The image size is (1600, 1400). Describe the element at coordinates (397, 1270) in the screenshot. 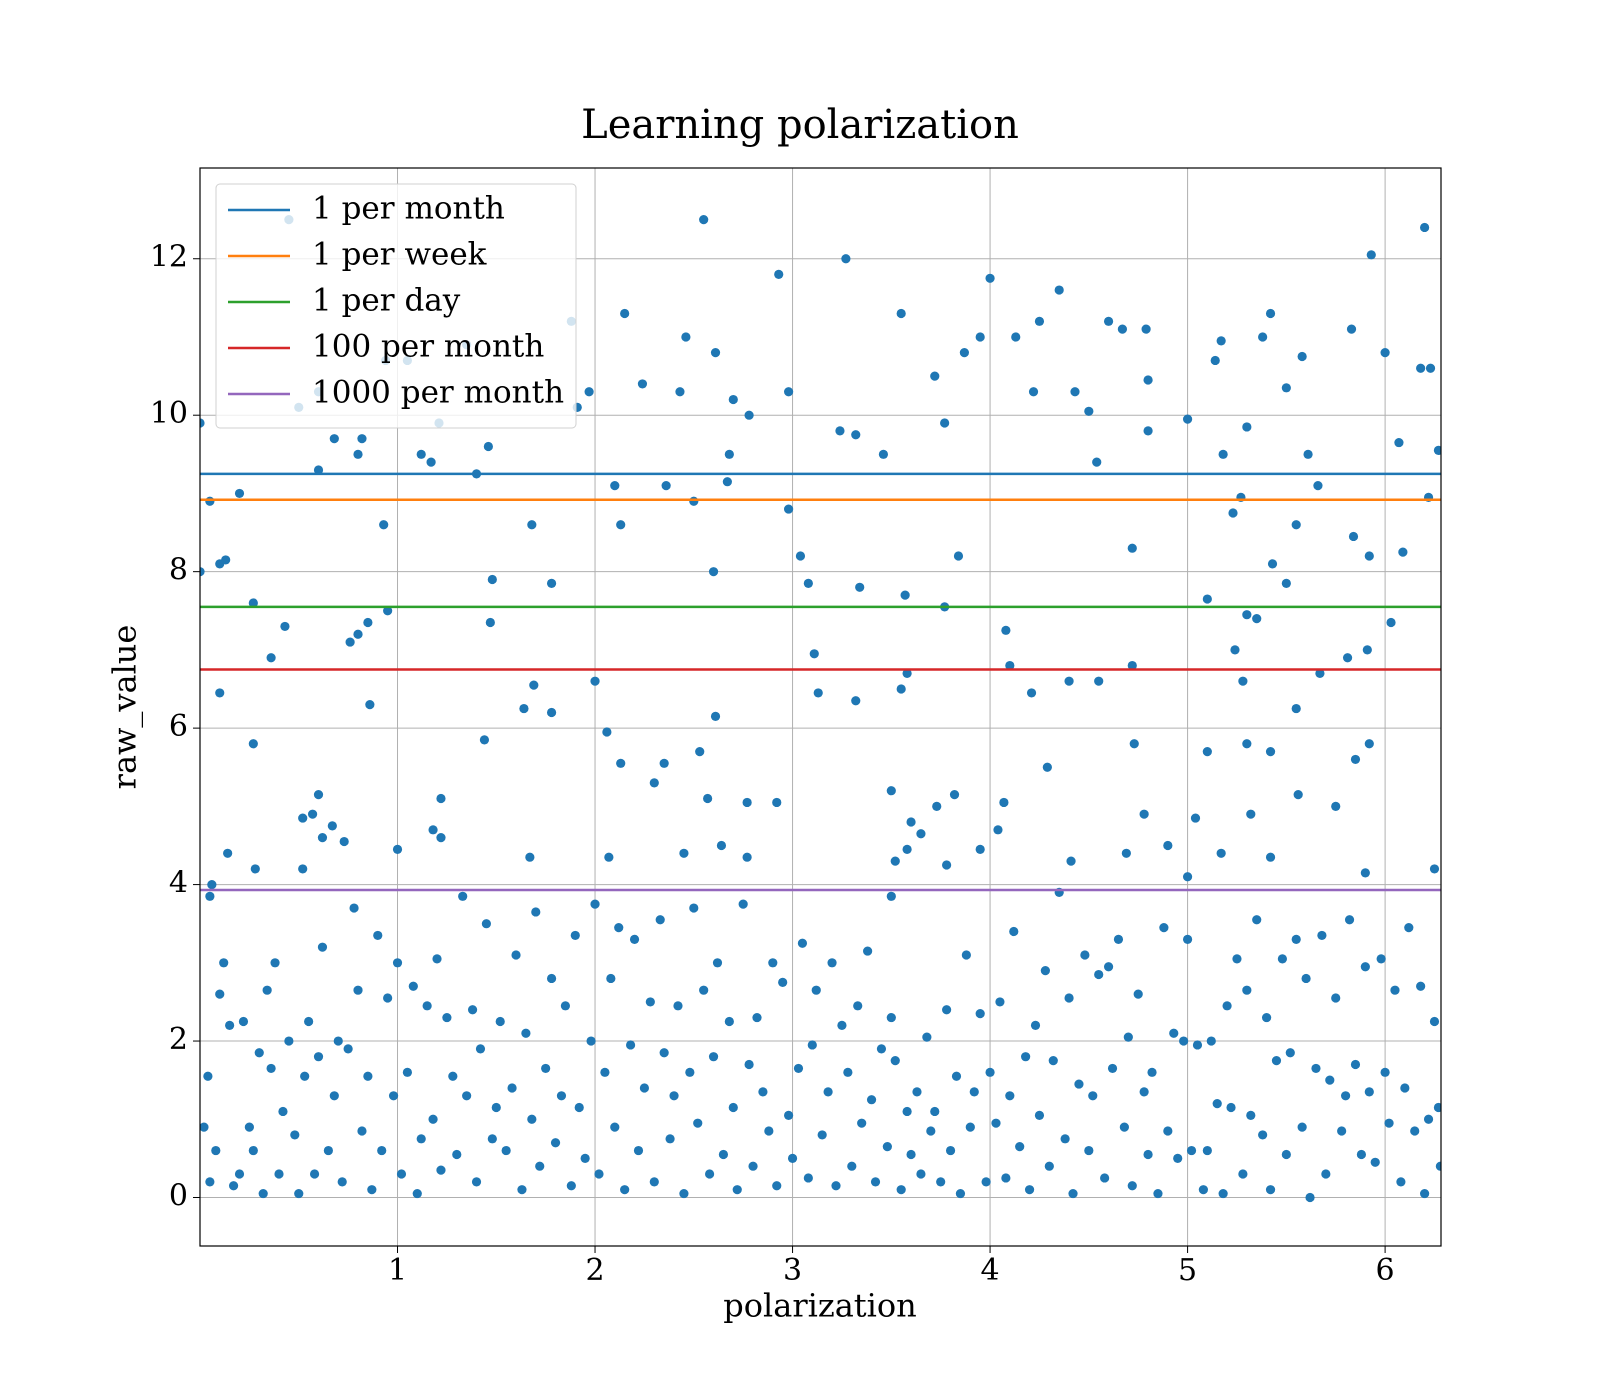

I see `x-tick-label: 1` at that location.